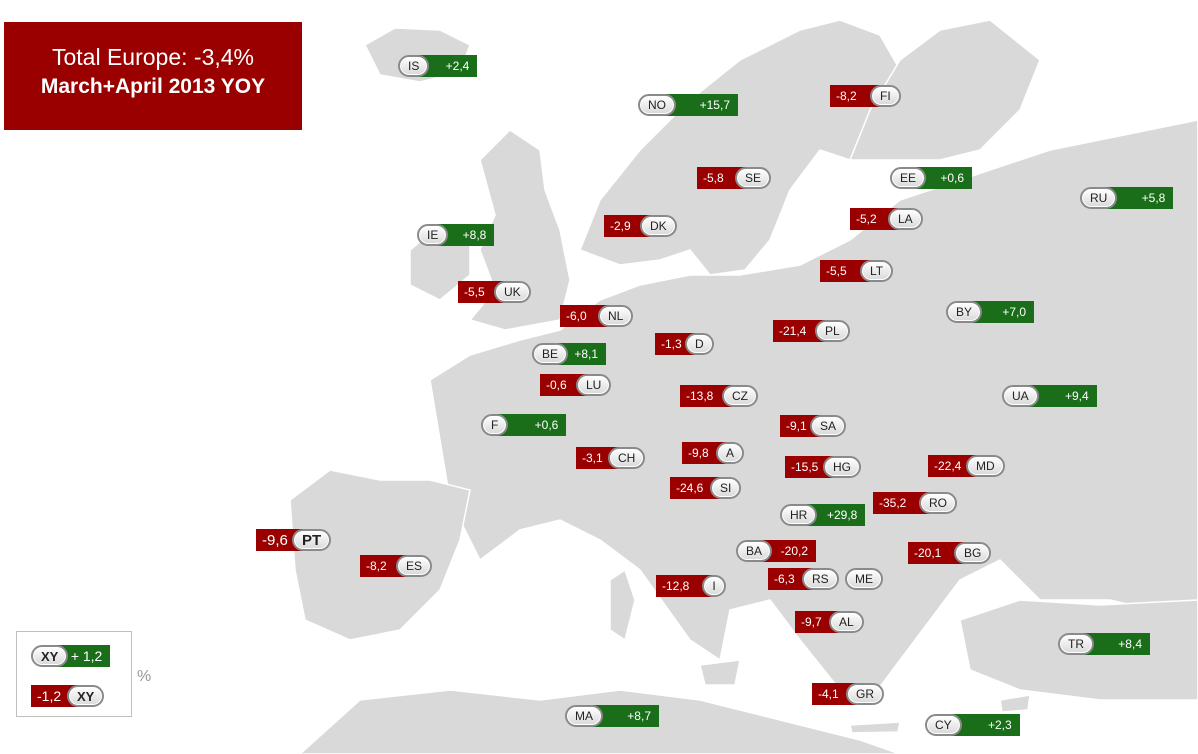 The image size is (1198, 754). I want to click on country-code: DK, so click(658, 226).